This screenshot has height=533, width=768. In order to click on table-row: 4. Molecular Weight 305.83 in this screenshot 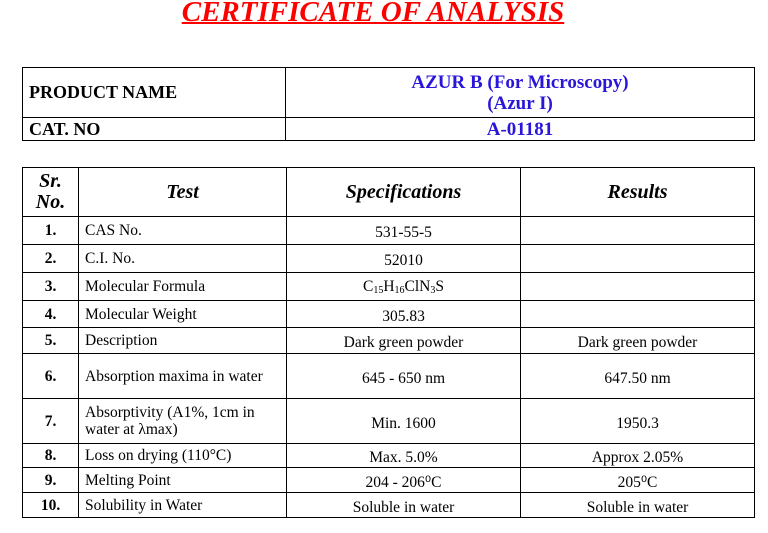, I will do `click(388, 314)`.